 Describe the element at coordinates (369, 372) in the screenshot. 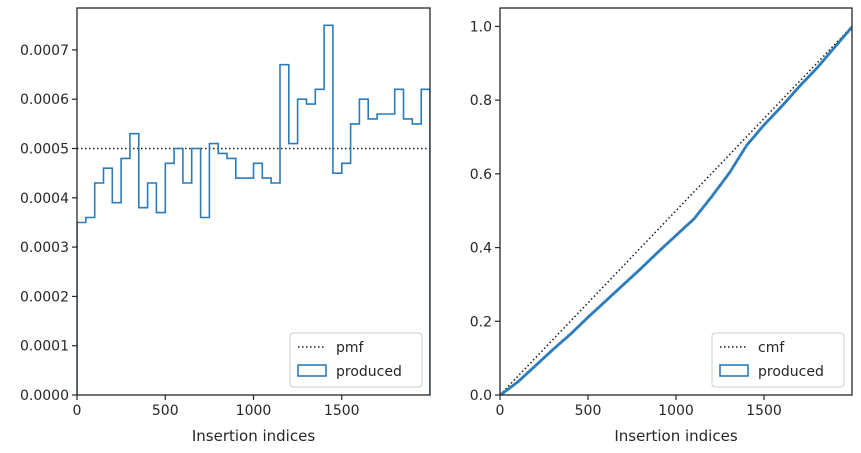

I see `pmf-legend-label-produced: produced` at that location.